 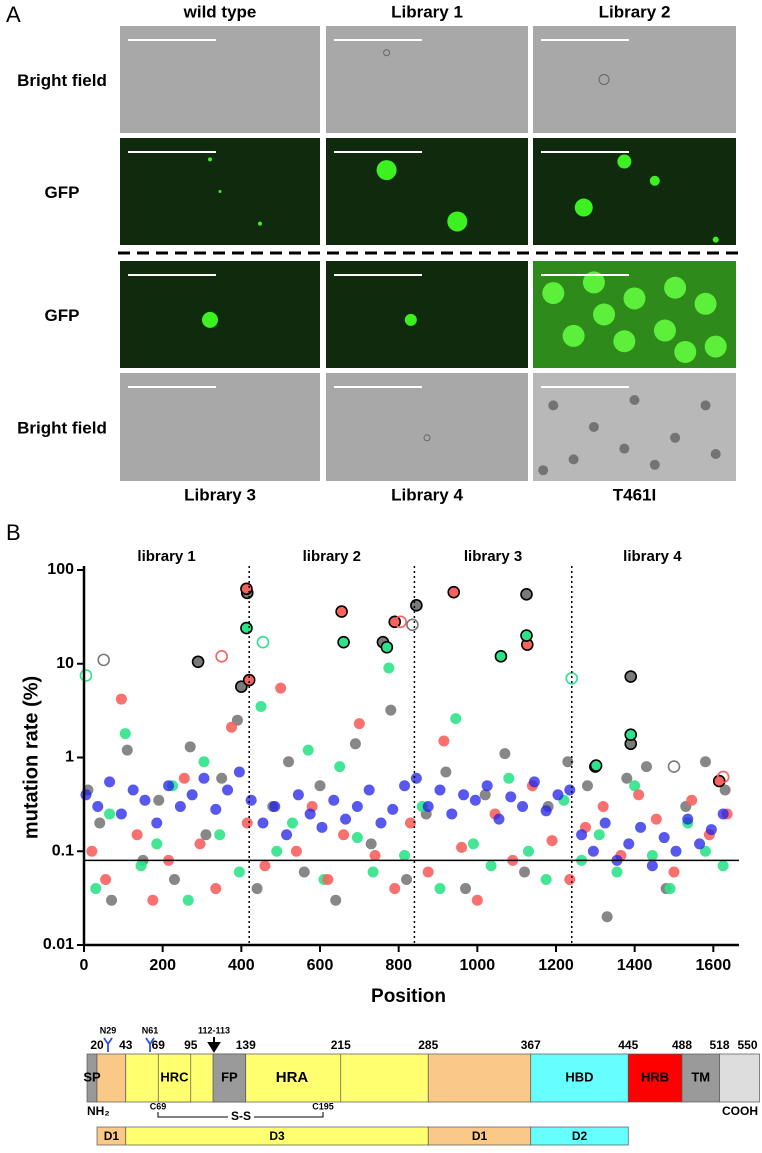 I want to click on x-tick-label: 200, so click(x=162, y=965).